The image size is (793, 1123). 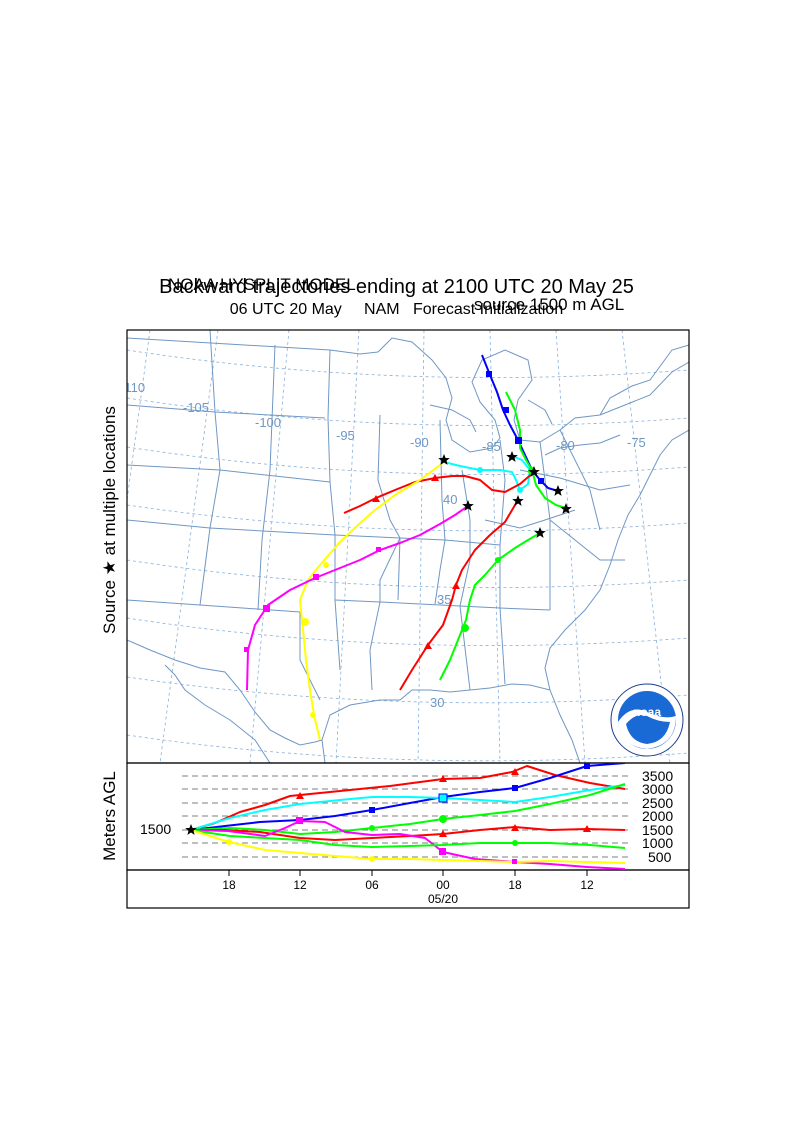 I want to click on height-line-yellow, so click(x=408, y=846).